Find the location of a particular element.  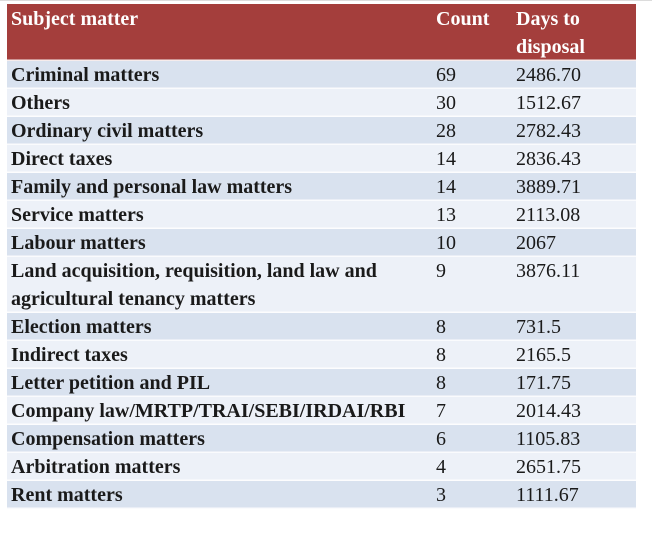

cell-count: 10 is located at coordinates (446, 243).